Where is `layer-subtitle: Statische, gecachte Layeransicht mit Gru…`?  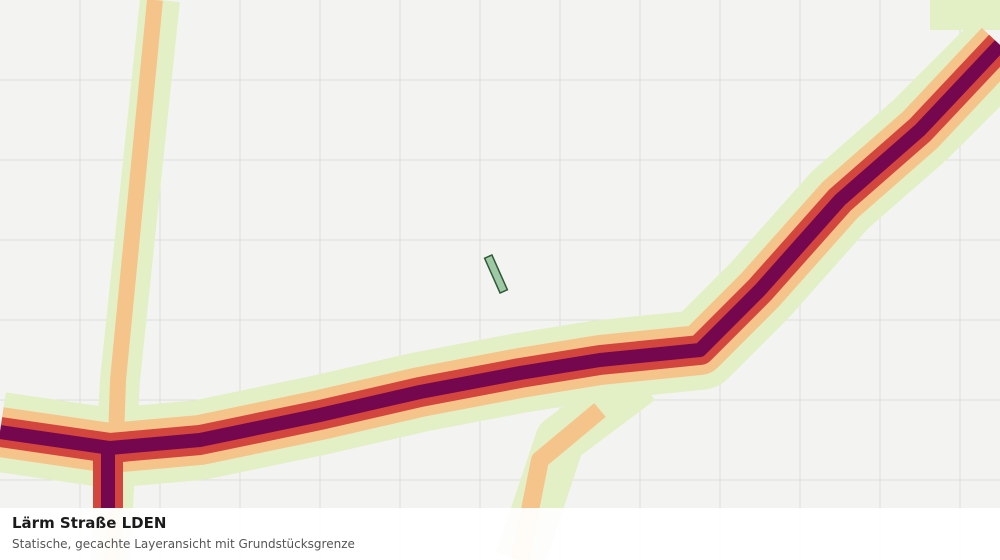
layer-subtitle: Statische, gecachte Layeransicht mit Gru… is located at coordinates (183, 544).